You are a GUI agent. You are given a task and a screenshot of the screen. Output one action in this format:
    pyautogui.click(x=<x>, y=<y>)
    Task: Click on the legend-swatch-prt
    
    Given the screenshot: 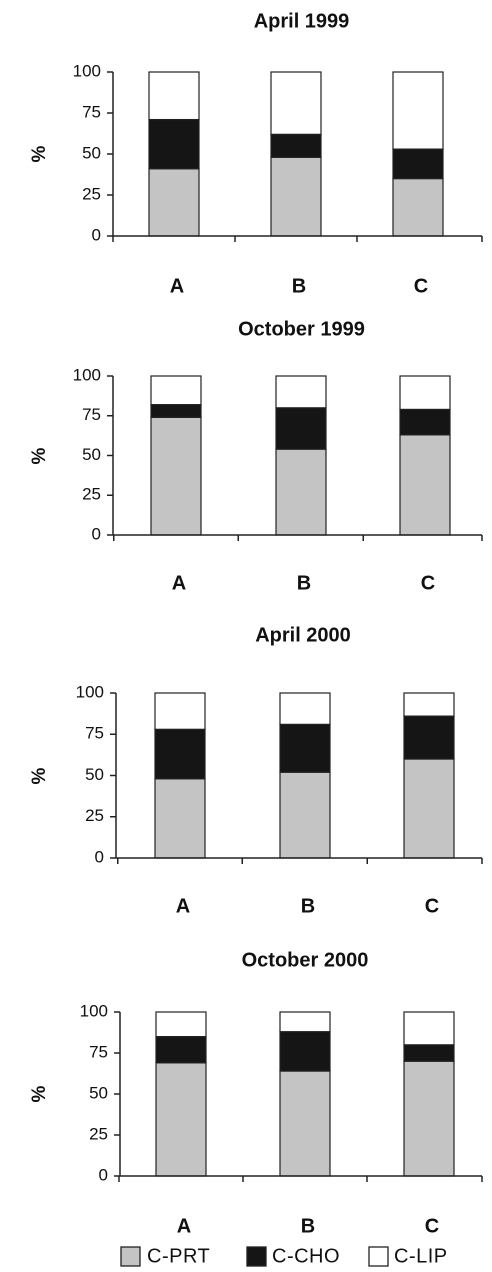 What is the action you would take?
    pyautogui.click(x=130, y=1256)
    